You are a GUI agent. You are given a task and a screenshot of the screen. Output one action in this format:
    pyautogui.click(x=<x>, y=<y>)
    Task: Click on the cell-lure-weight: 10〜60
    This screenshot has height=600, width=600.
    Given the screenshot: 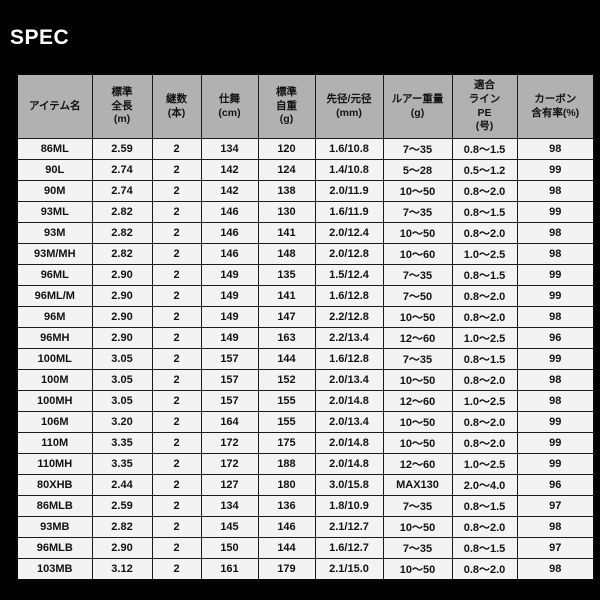 What is the action you would take?
    pyautogui.click(x=417, y=254)
    